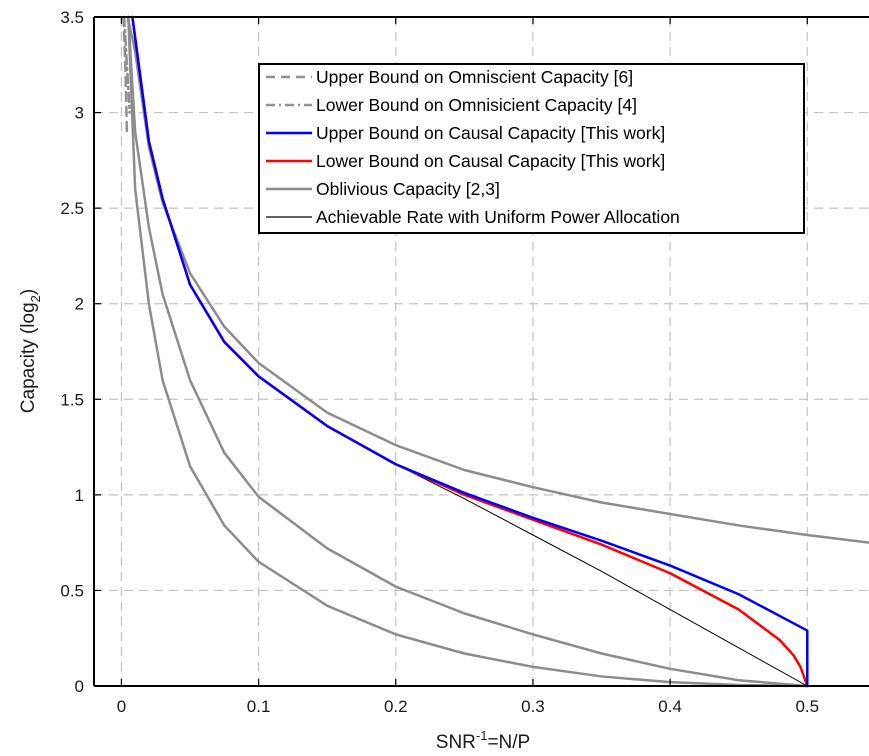 The width and height of the screenshot is (869, 756). What do you see at coordinates (408, 189) in the screenshot?
I see `legend-label: Oblivious Capacity [2,3]` at bounding box center [408, 189].